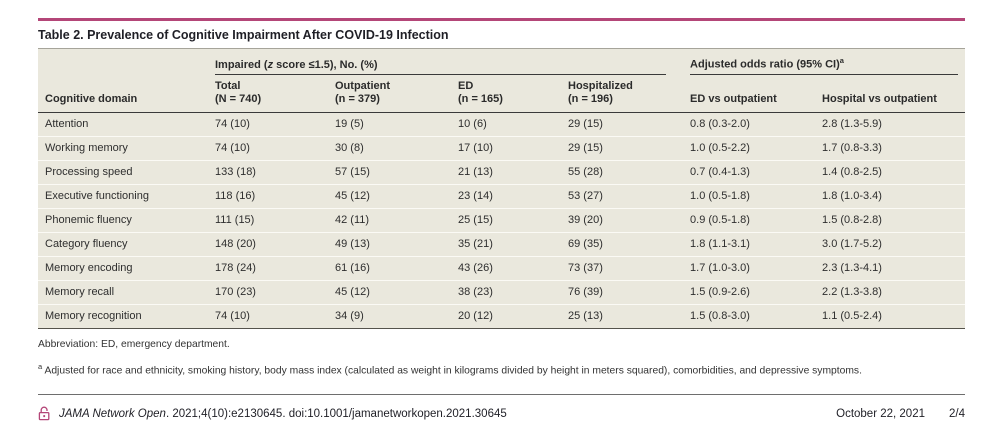  Describe the element at coordinates (268, 244) in the screenshot. I see `cell-total: 148 (20)` at that location.